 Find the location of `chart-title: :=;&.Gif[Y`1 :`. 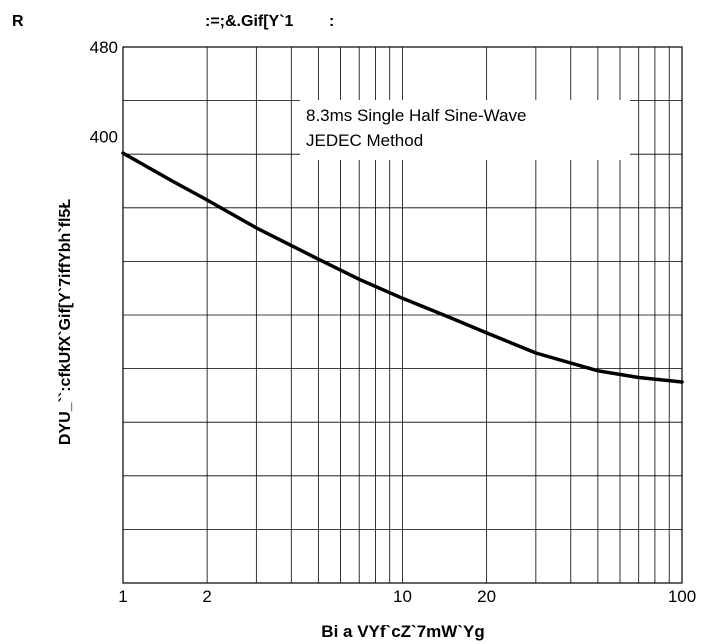

chart-title: :=;&.Gif[Y`1 : is located at coordinates (269, 21).